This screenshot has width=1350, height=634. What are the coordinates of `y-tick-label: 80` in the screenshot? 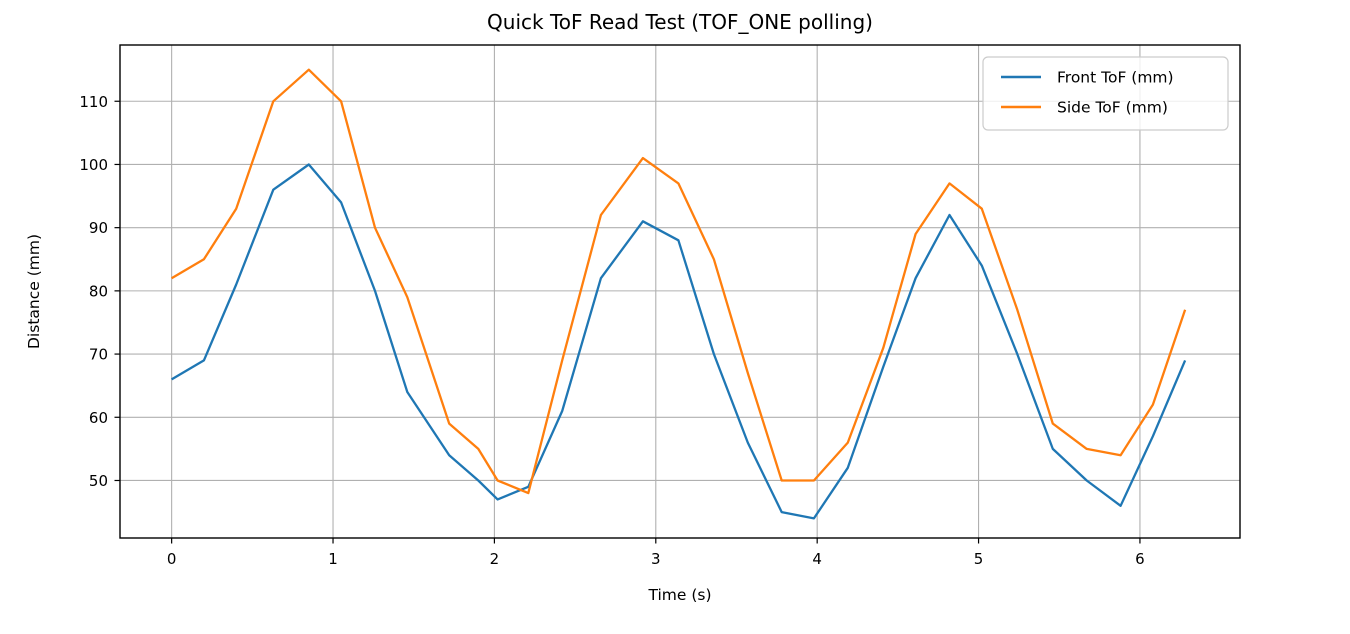 It's located at (98, 291).